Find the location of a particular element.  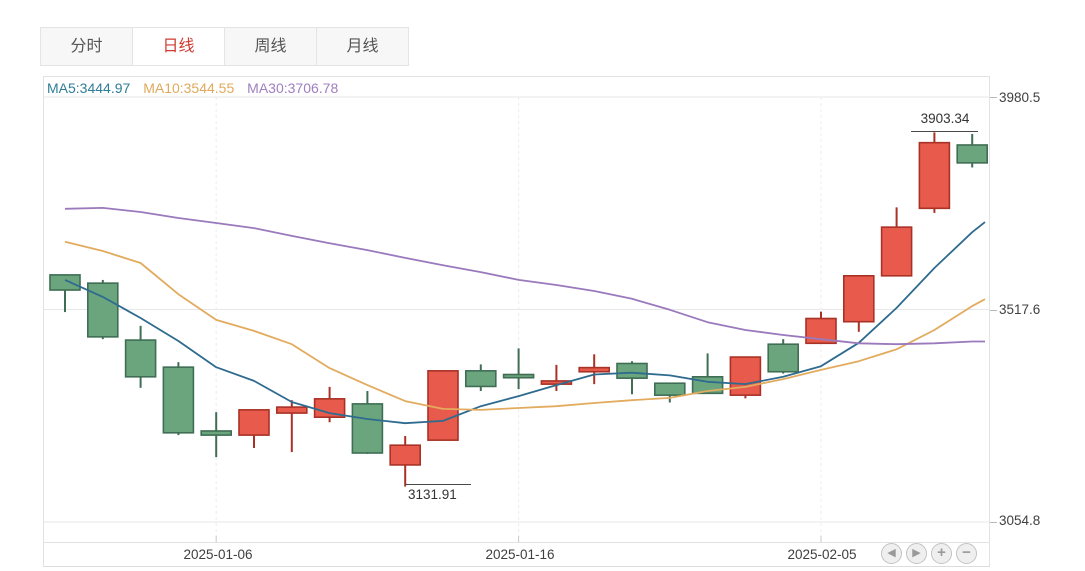

tab-weekly: 周线 is located at coordinates (270, 46).